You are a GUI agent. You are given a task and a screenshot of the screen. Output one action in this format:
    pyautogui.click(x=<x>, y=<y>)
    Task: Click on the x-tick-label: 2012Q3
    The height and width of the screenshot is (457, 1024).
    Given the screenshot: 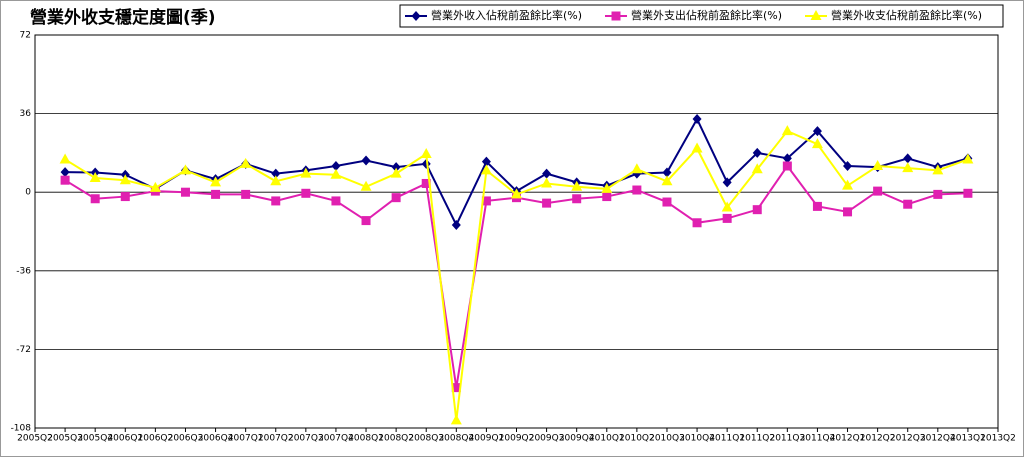 What is the action you would take?
    pyautogui.click(x=908, y=439)
    